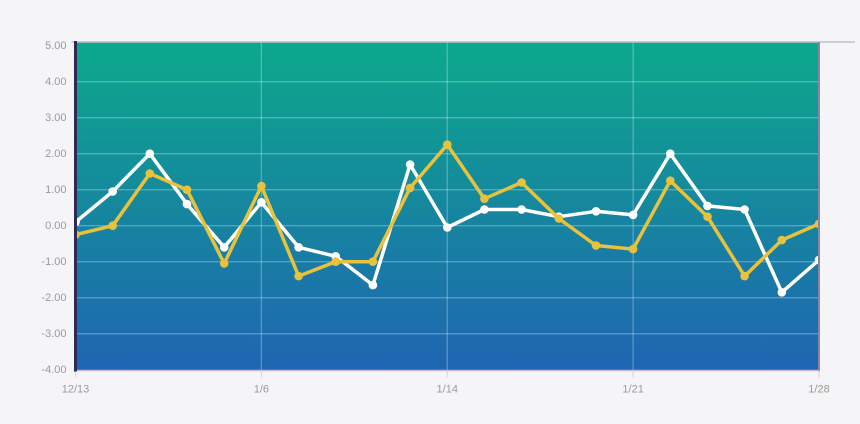 This screenshot has height=424, width=860. I want to click on x-axis-tick-label: 1/14, so click(447, 390).